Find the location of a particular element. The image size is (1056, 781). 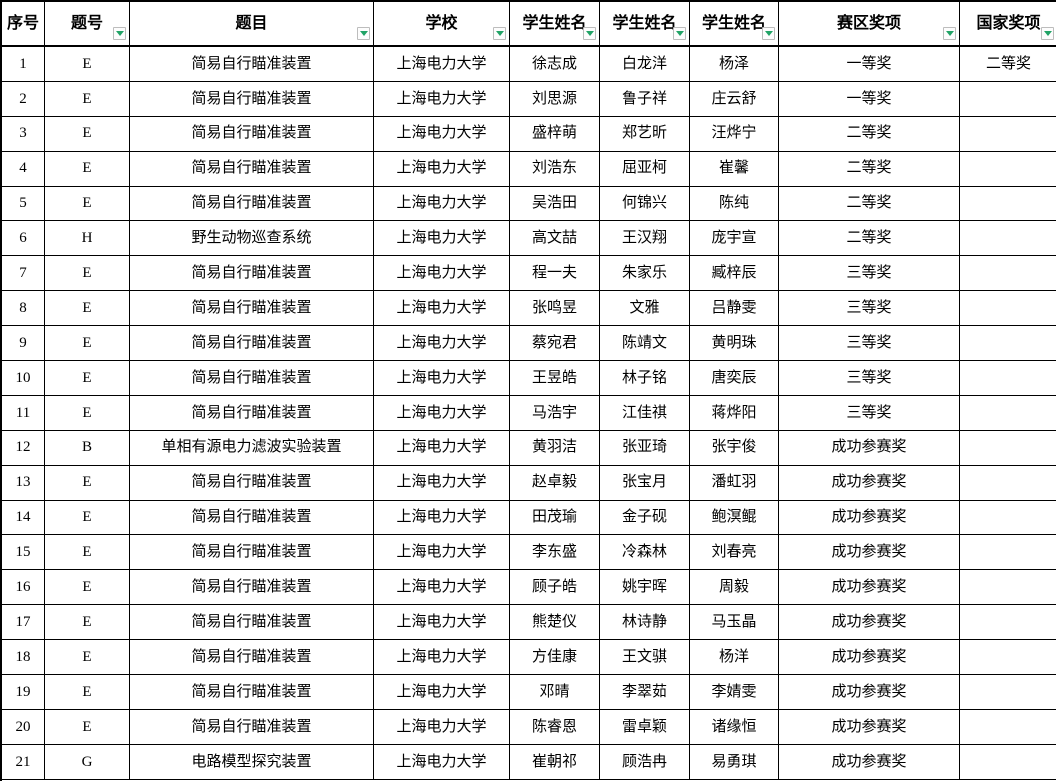

cell-regional-award-row11: 三等奖 is located at coordinates (869, 413).